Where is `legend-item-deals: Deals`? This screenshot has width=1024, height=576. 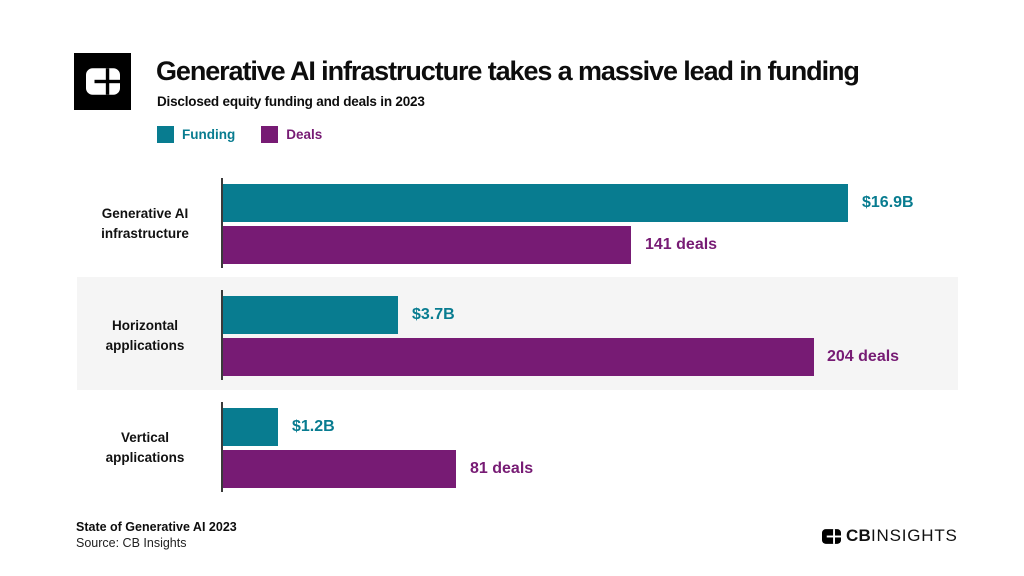 legend-item-deals: Deals is located at coordinates (291, 134).